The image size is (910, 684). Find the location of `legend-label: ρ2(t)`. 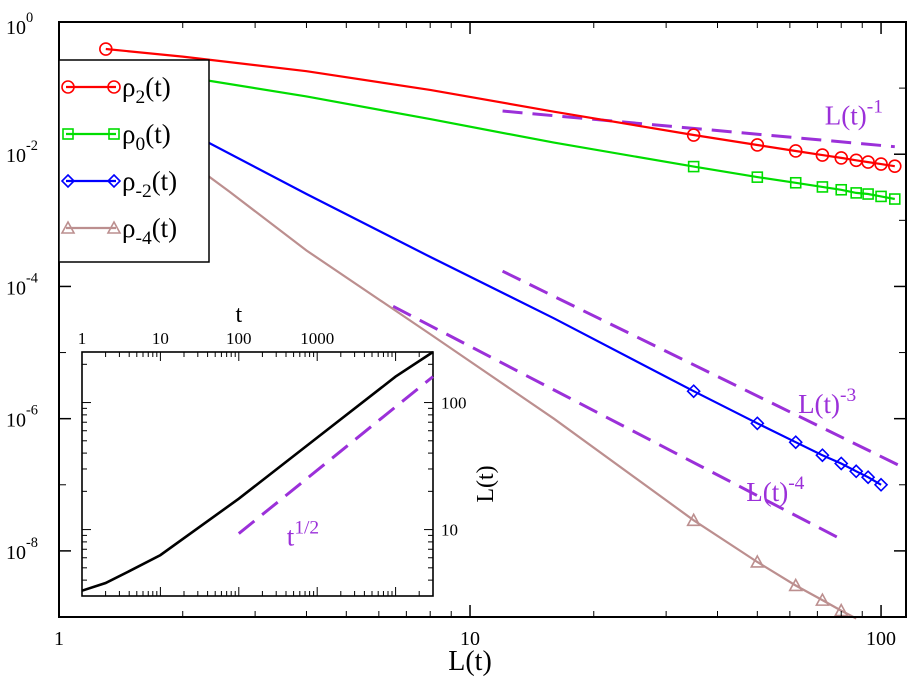

legend-label: ρ2(t) is located at coordinates (146, 90).